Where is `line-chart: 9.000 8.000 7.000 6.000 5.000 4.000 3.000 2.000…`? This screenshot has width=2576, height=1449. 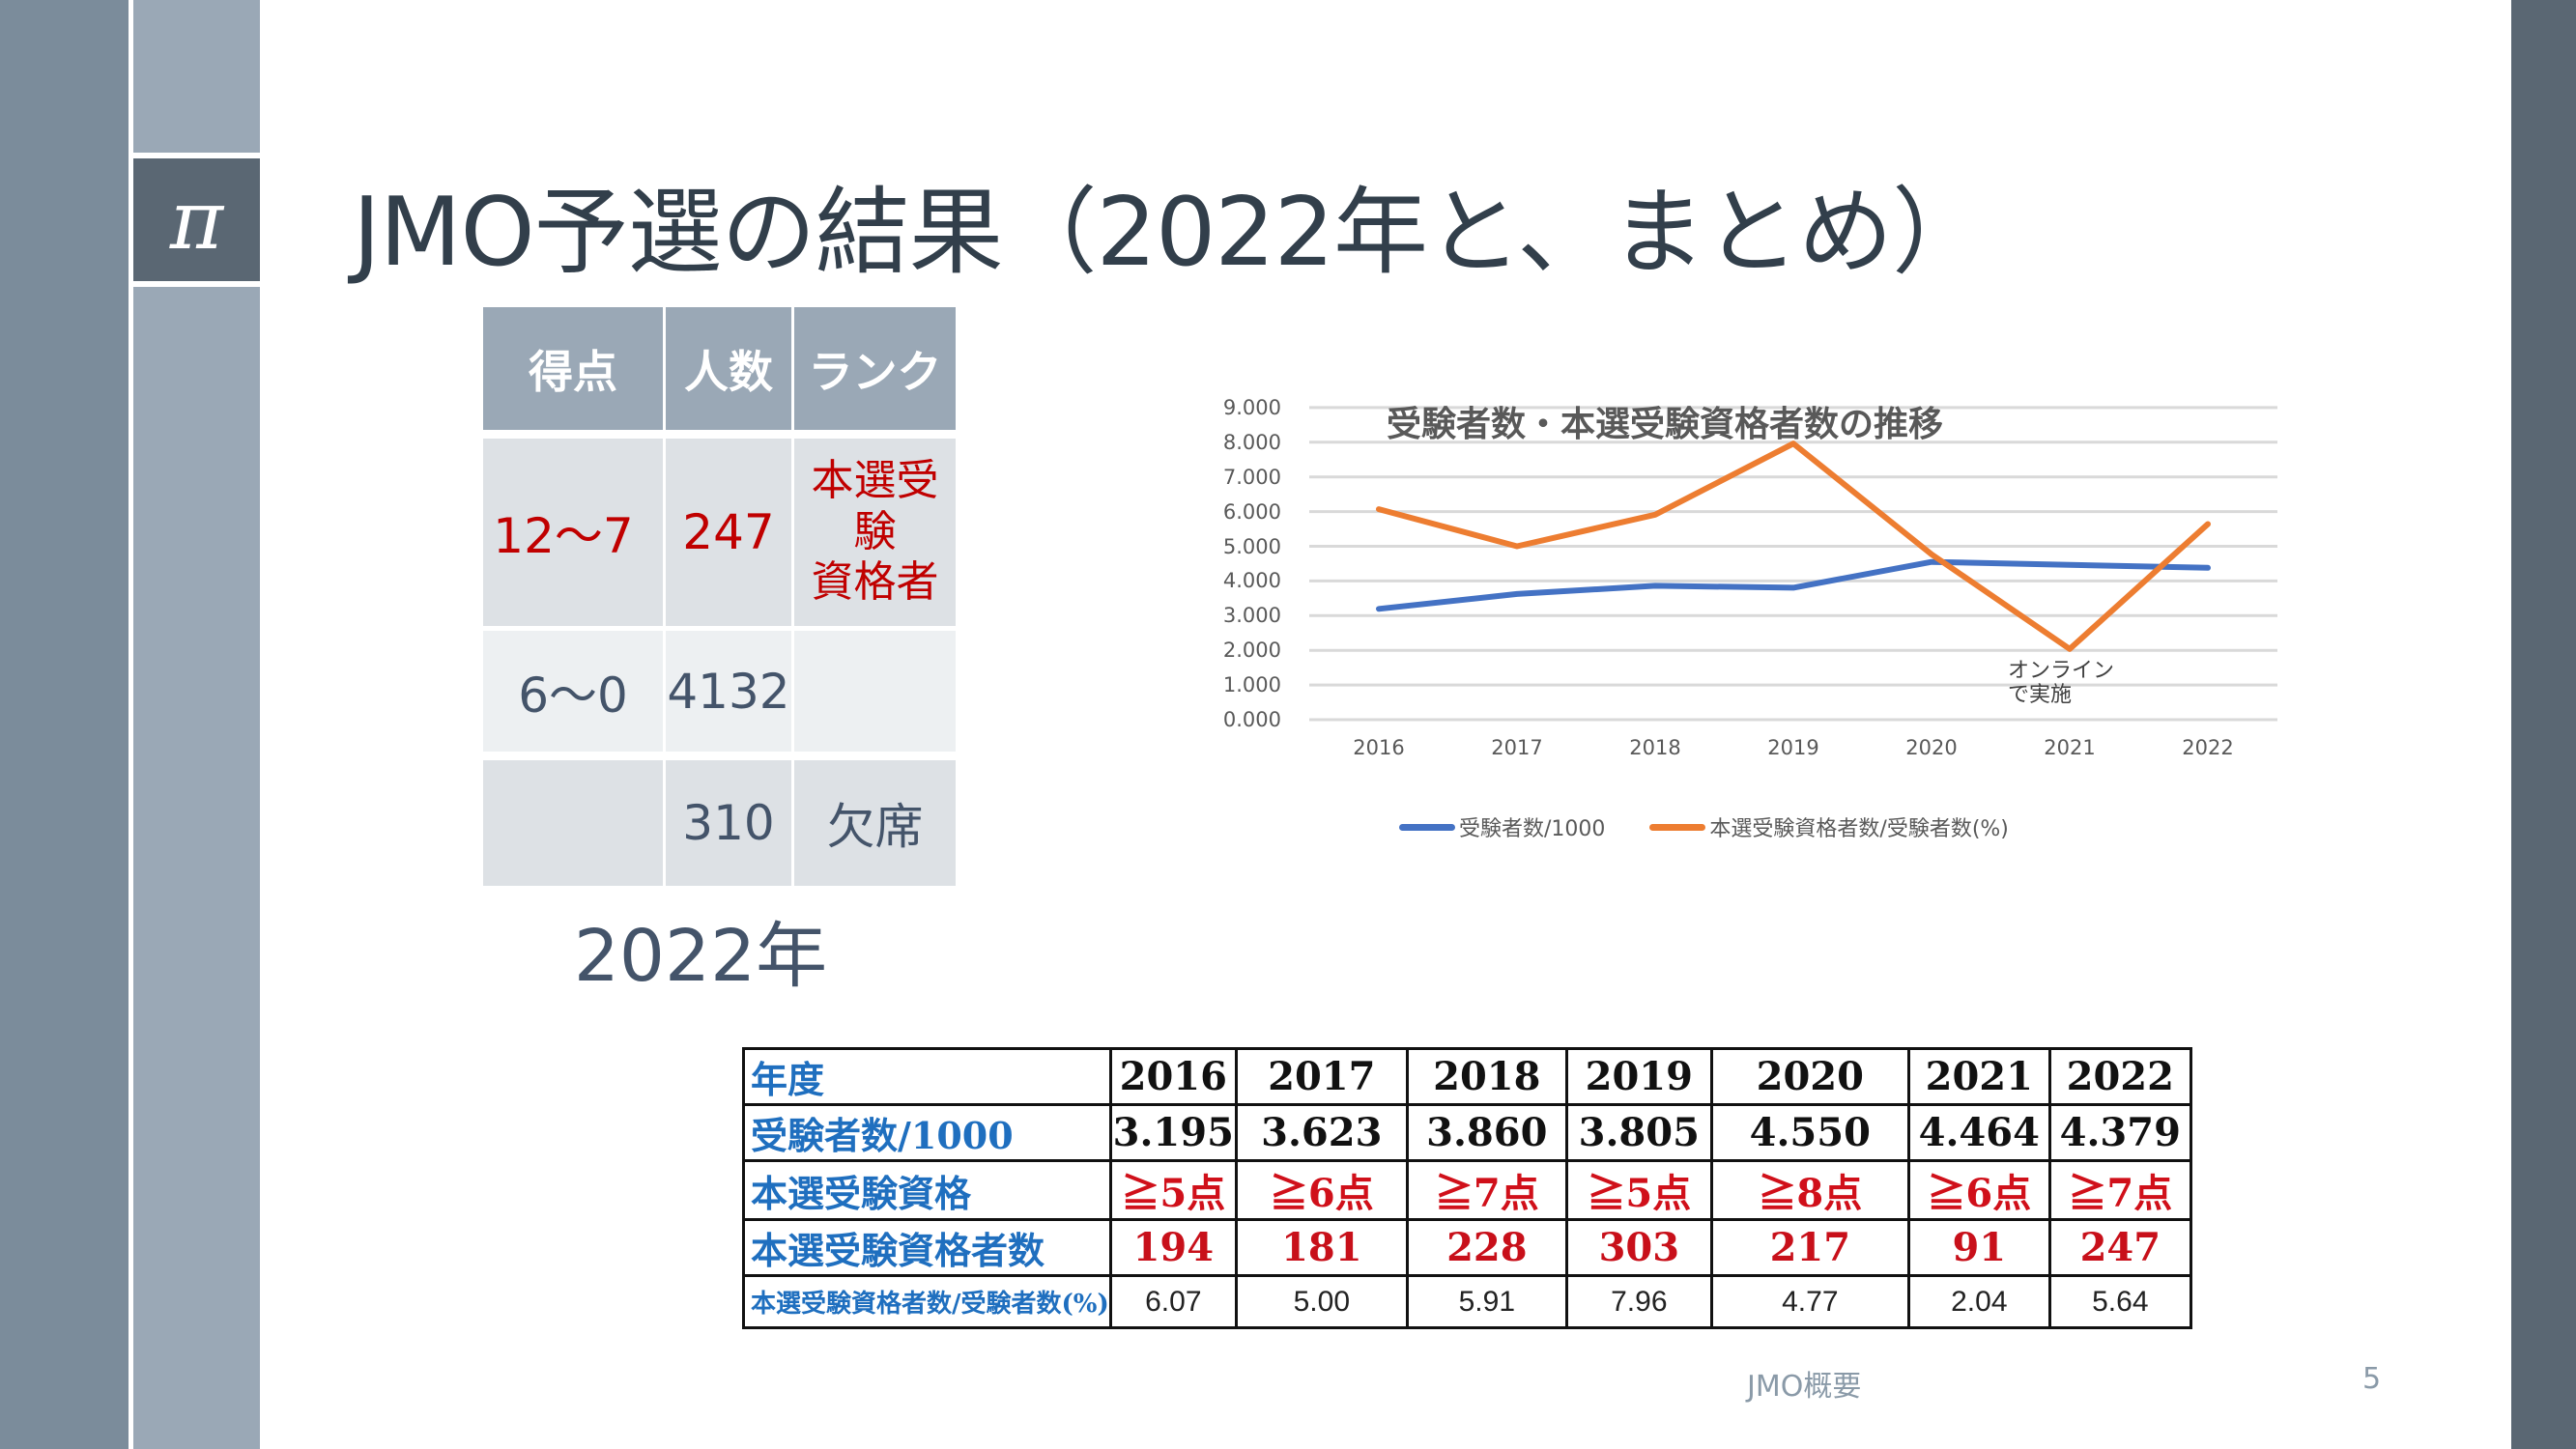
line-chart: 9.000 8.000 7.000 6.000 5.000 4.000 3.000 2.000… is located at coordinates (1749, 618).